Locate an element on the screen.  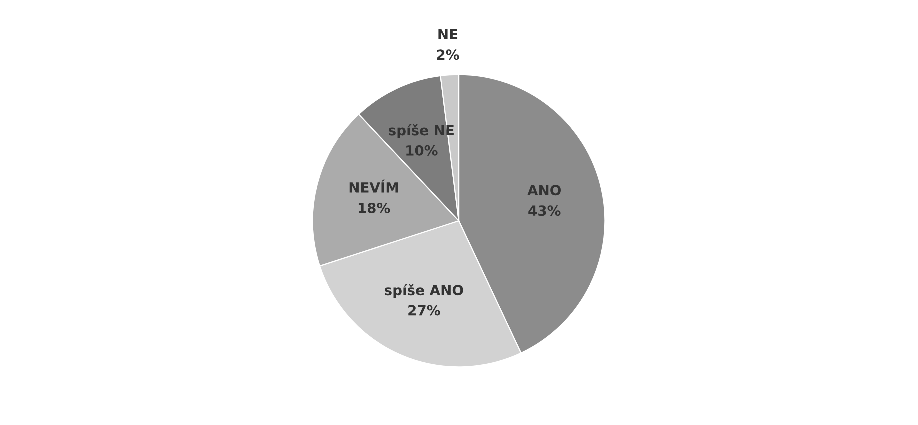
data-label: 18% is located at coordinates (374, 208).